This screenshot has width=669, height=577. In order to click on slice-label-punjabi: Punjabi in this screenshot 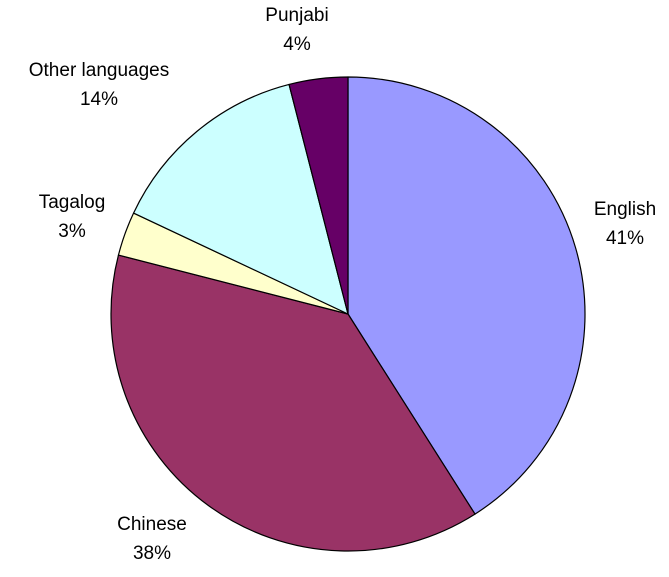, I will do `click(296, 15)`.